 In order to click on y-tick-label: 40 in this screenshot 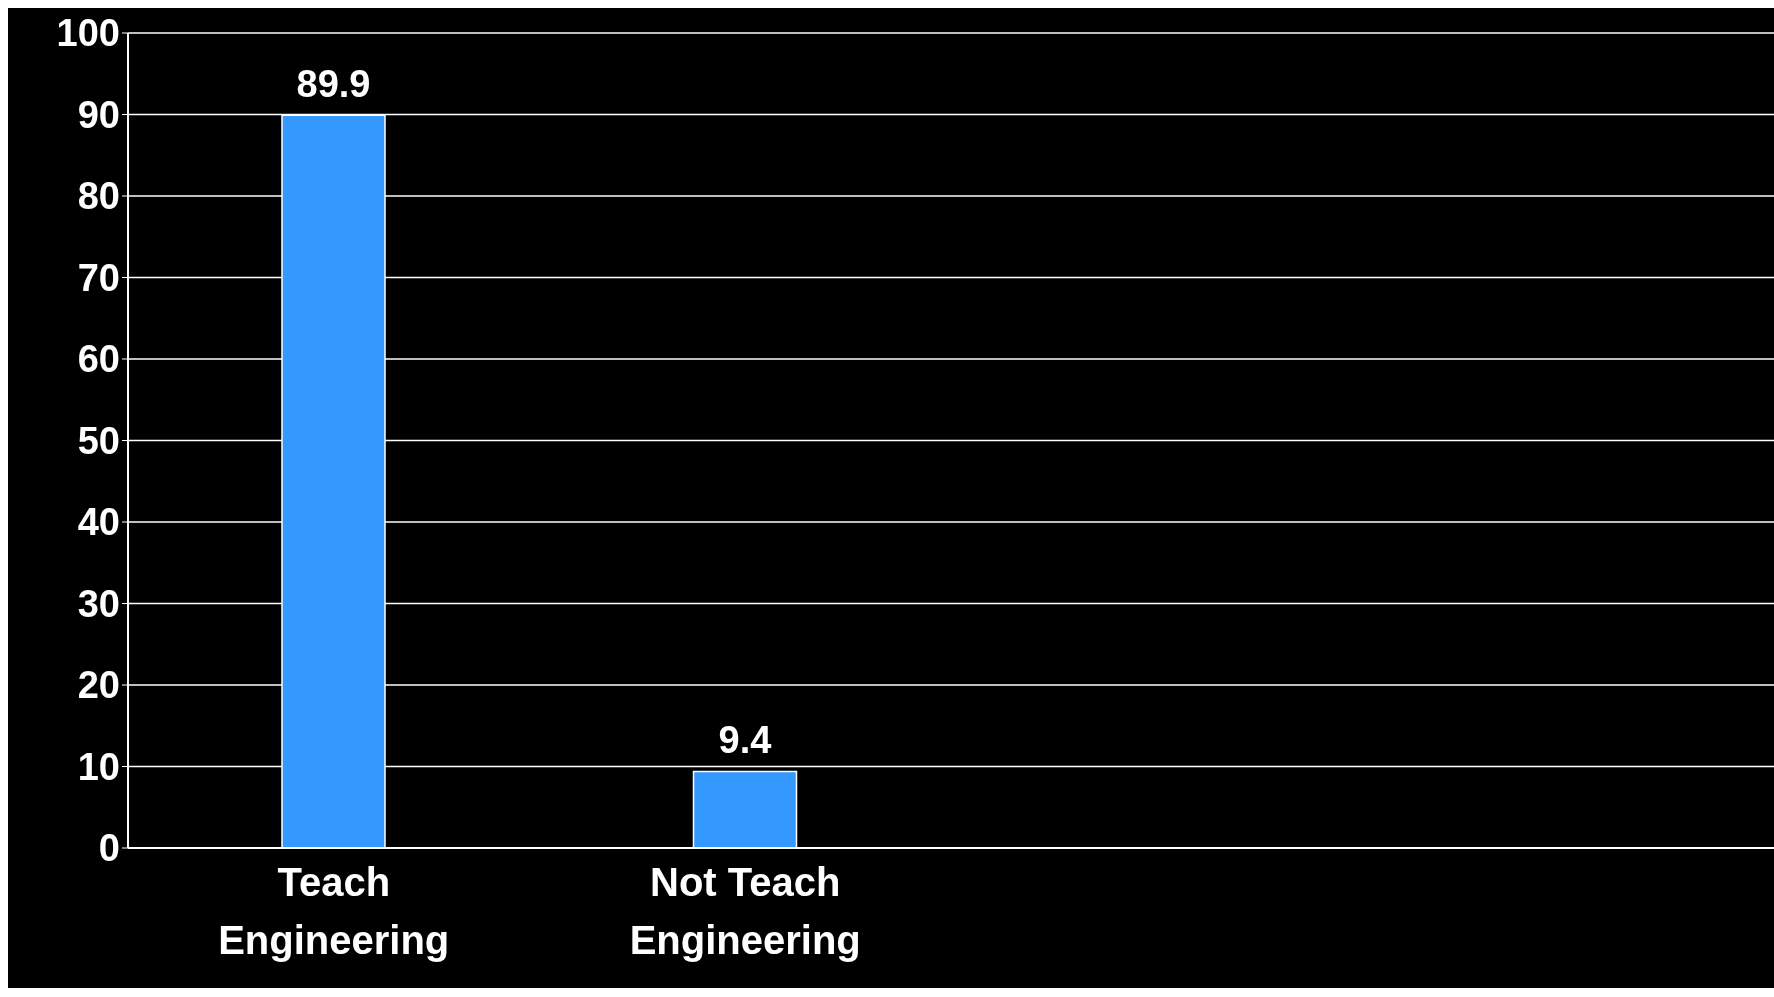, I will do `click(98, 522)`.